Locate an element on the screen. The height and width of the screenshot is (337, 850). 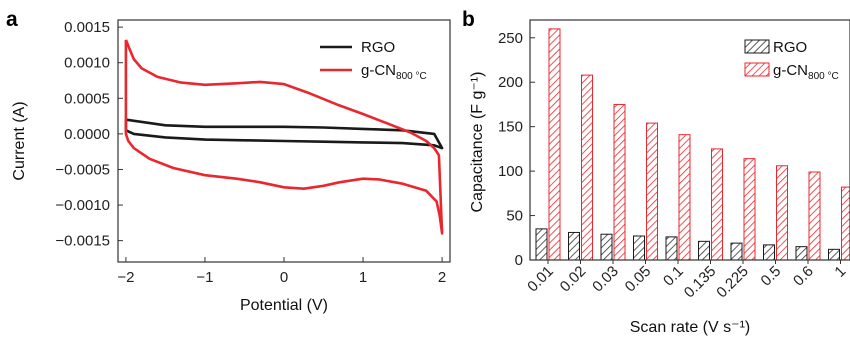
panel-a-legend-label-rgo: RGO is located at coordinates (378, 47).